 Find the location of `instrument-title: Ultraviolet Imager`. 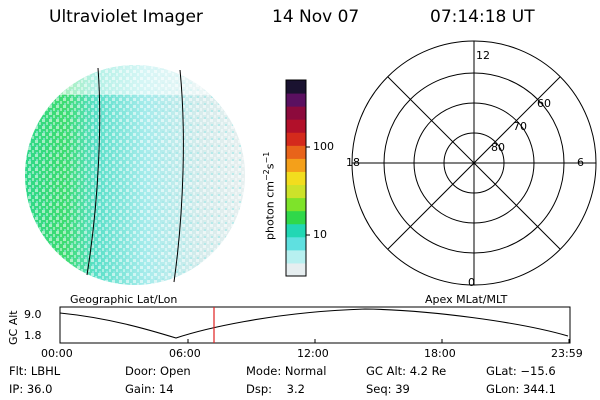

instrument-title: Ultraviolet Imager is located at coordinates (126, 17).